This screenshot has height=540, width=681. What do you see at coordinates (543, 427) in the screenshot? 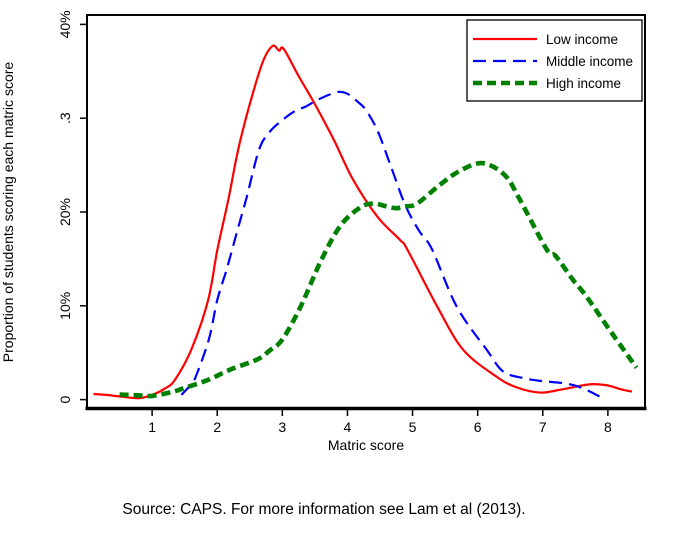
I see `x-tick-label: 7` at bounding box center [543, 427].